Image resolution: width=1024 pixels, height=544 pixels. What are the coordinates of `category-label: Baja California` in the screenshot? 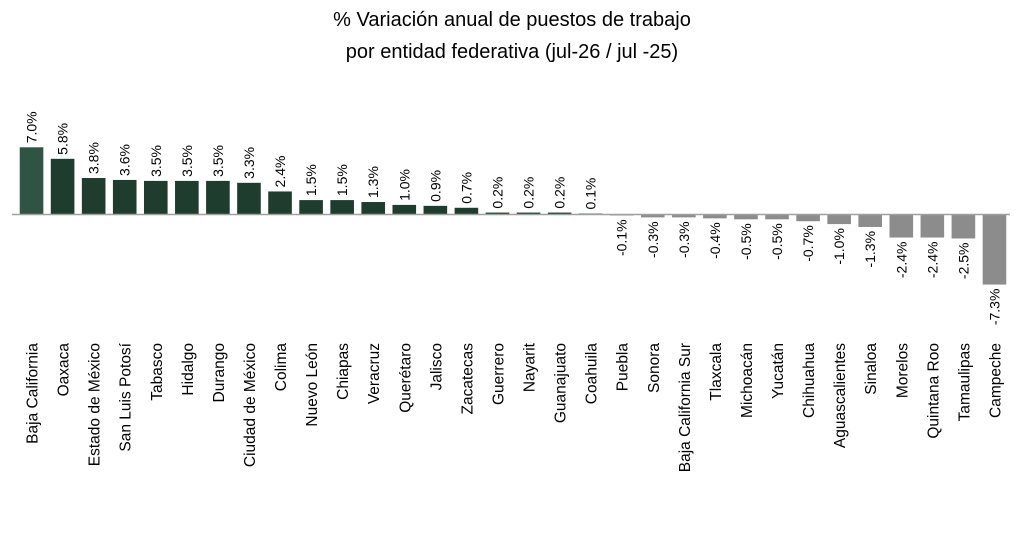 It's located at (33, 393).